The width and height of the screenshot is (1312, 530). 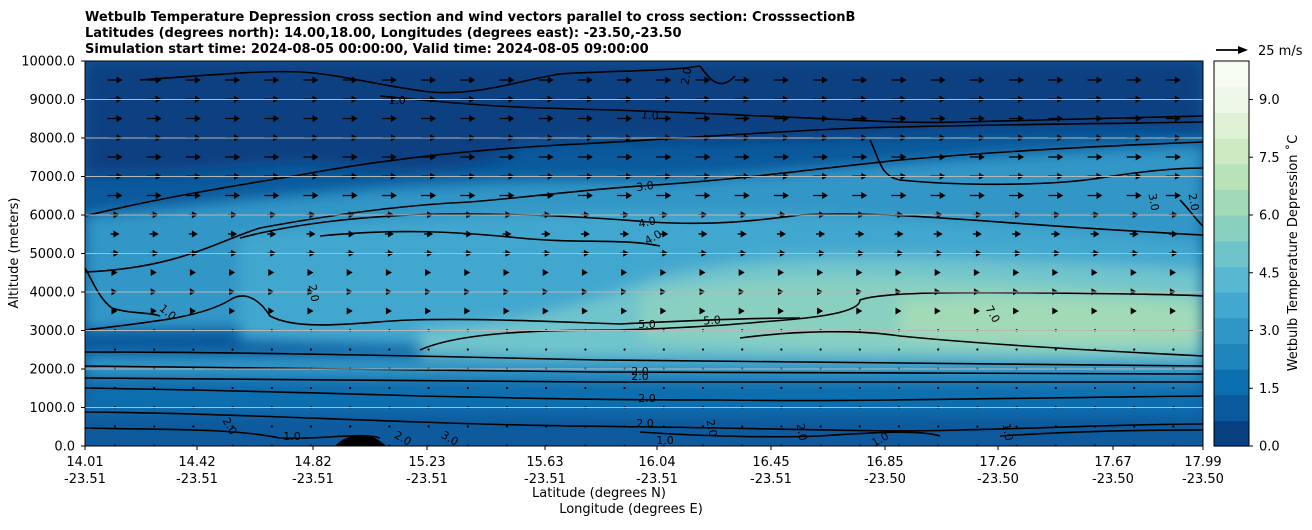 I want to click on colorbar-tick-label: 7.5, so click(x=1269, y=158).